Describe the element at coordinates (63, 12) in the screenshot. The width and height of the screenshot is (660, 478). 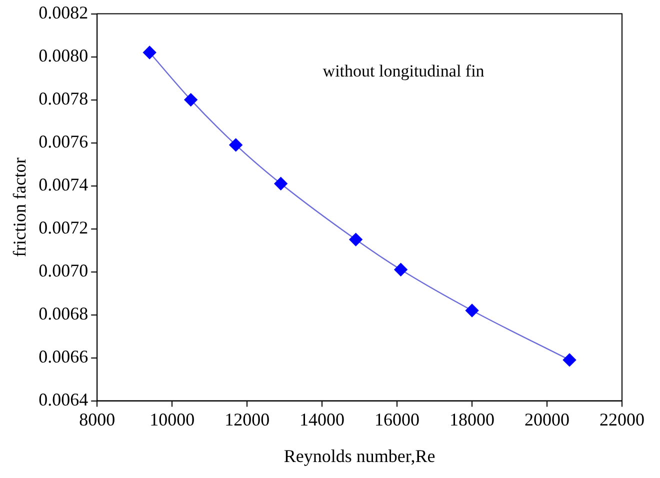
I see `y-tick-label: 0.0082` at that location.